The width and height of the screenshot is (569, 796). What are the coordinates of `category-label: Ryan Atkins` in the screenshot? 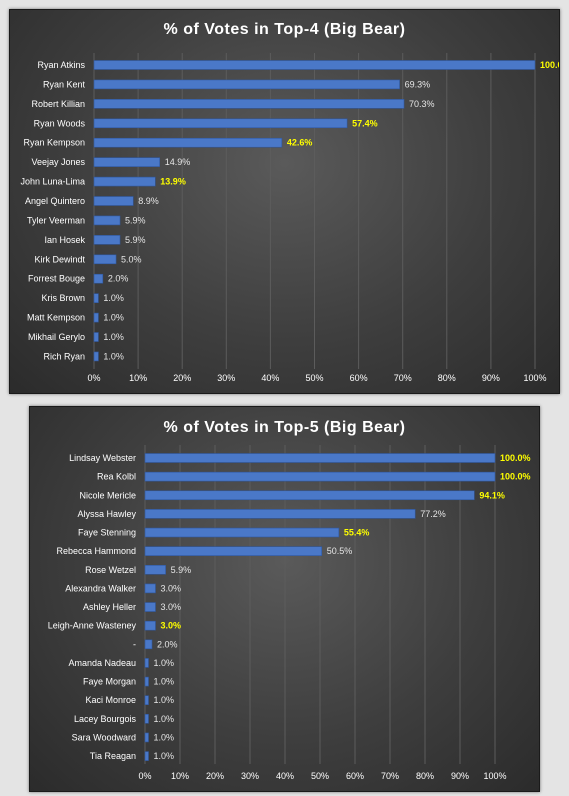 It's located at (61, 65).